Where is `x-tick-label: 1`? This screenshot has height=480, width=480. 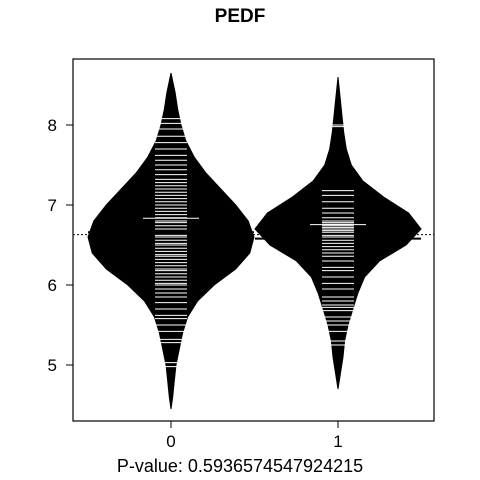
x-tick-label: 1 is located at coordinates (337, 441).